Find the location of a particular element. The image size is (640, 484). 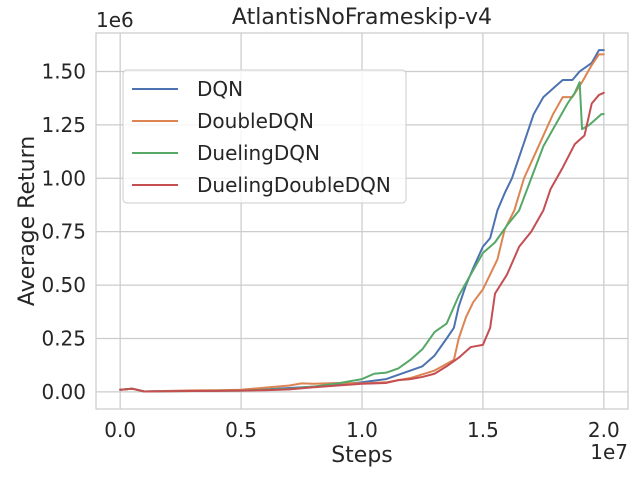

chart-title: AtlantisNoFrameskip-v4 is located at coordinates (362, 17).